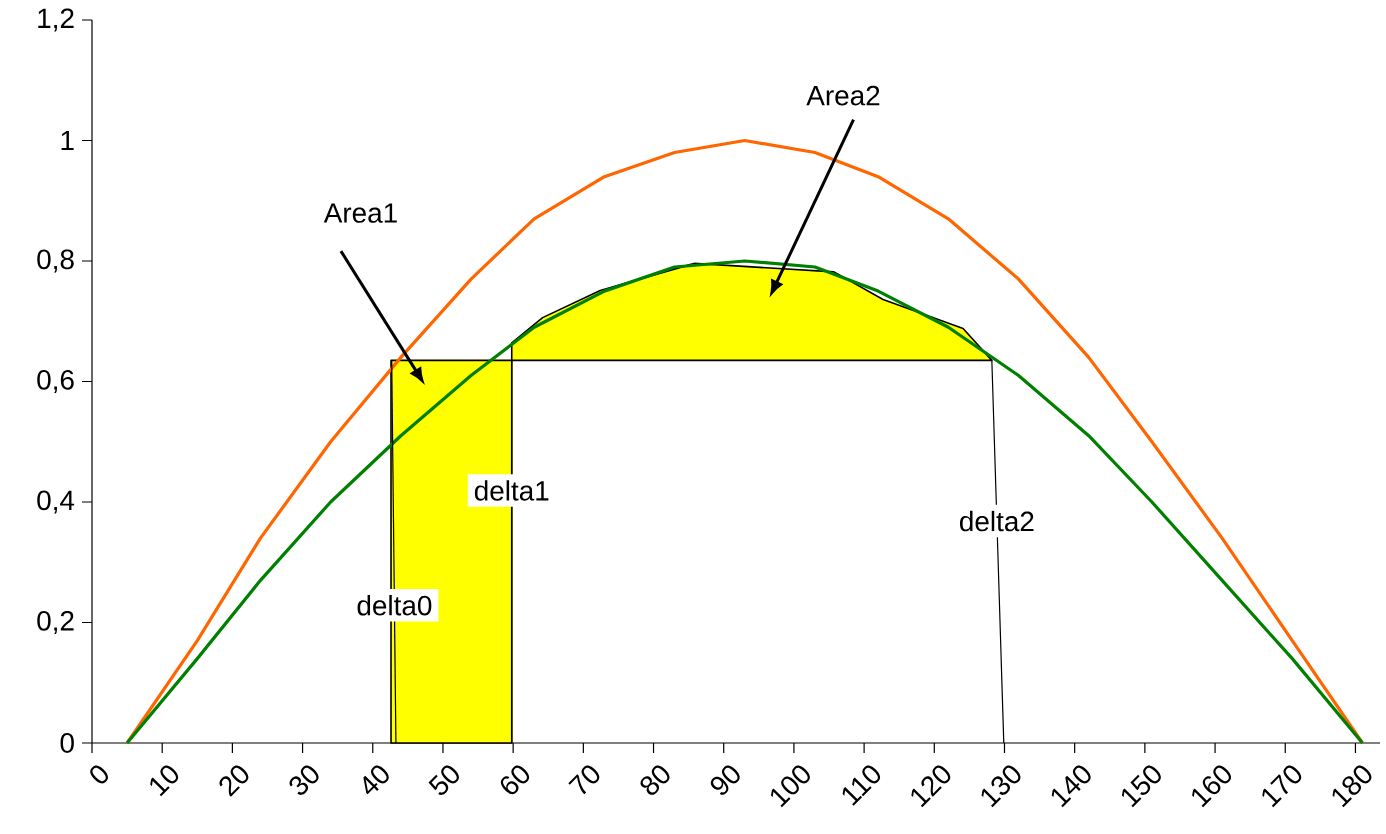 The image size is (1386, 834). Describe the element at coordinates (376, 780) in the screenshot. I see `x-tick-label: 40` at that location.